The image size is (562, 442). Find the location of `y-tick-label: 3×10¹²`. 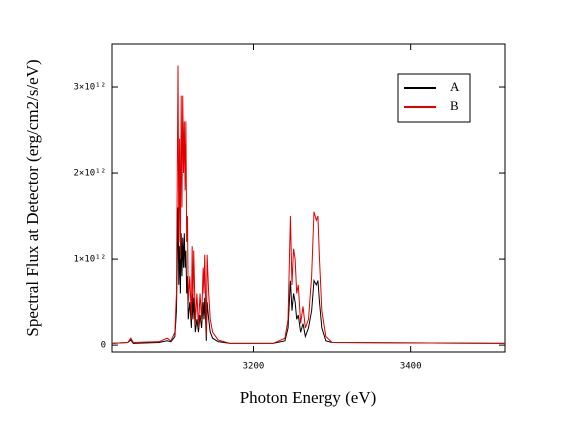

y-tick-label: 3×10¹² is located at coordinates (89, 88).